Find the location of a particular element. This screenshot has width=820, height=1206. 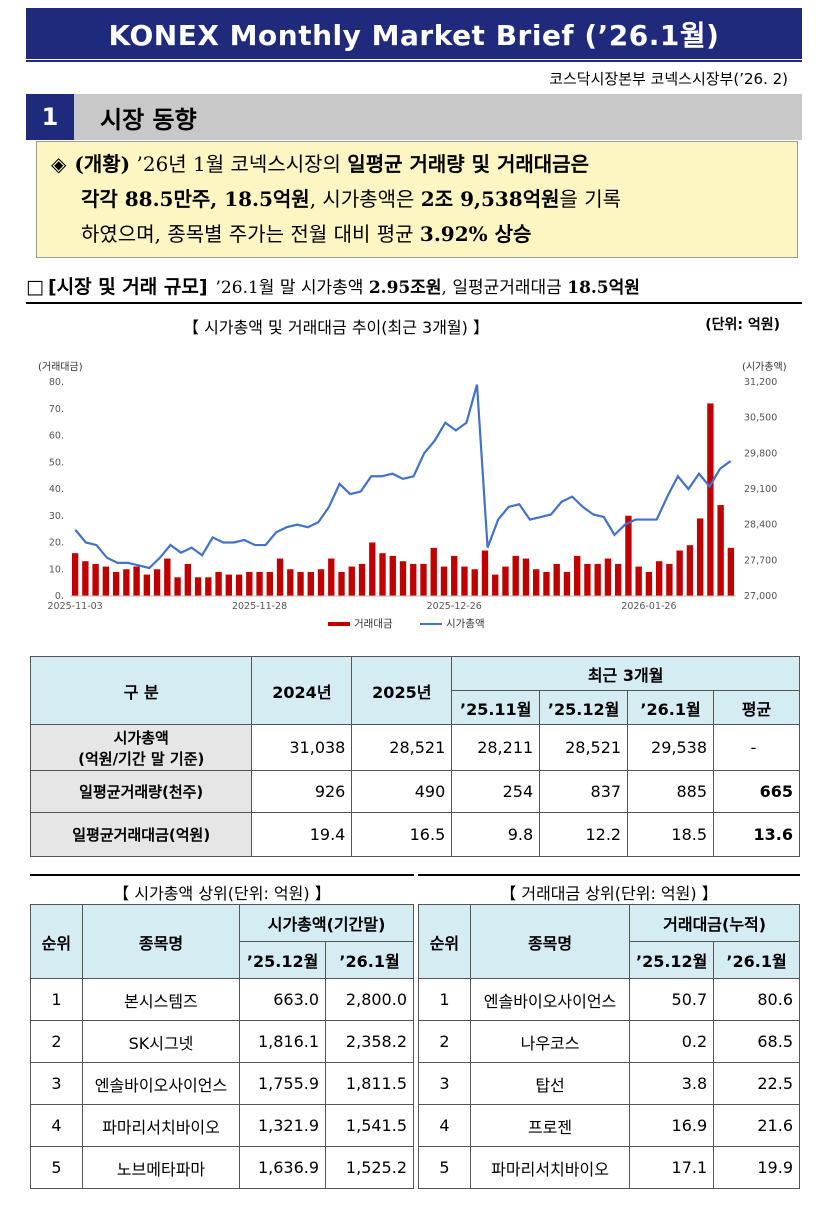

cell: 29,538 is located at coordinates (671, 747).